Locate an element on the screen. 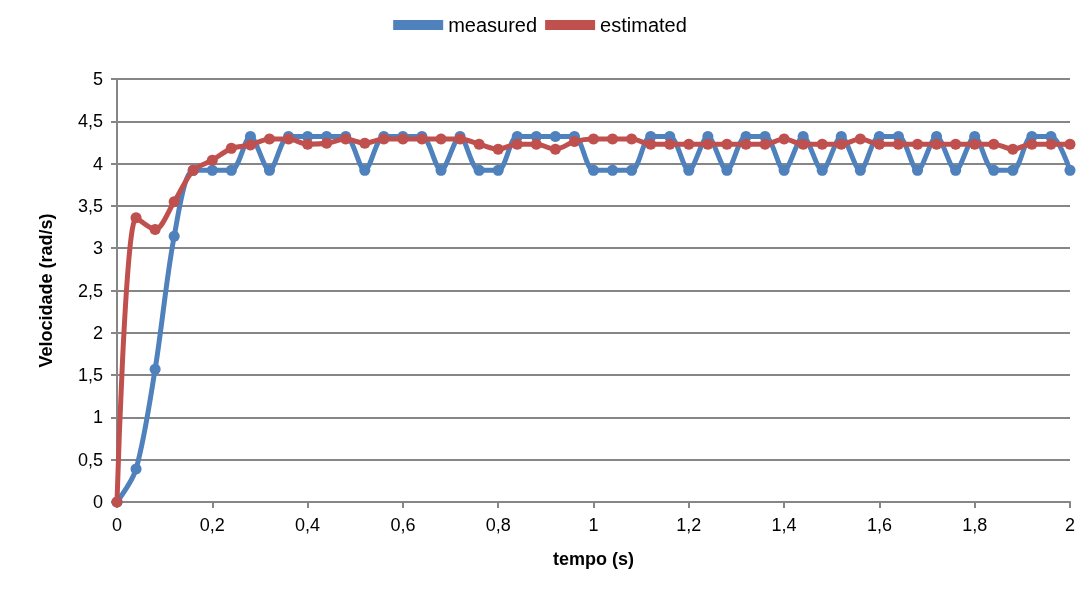 This screenshot has width=1080, height=610. x-axis-title: tempo (s) is located at coordinates (594, 559).